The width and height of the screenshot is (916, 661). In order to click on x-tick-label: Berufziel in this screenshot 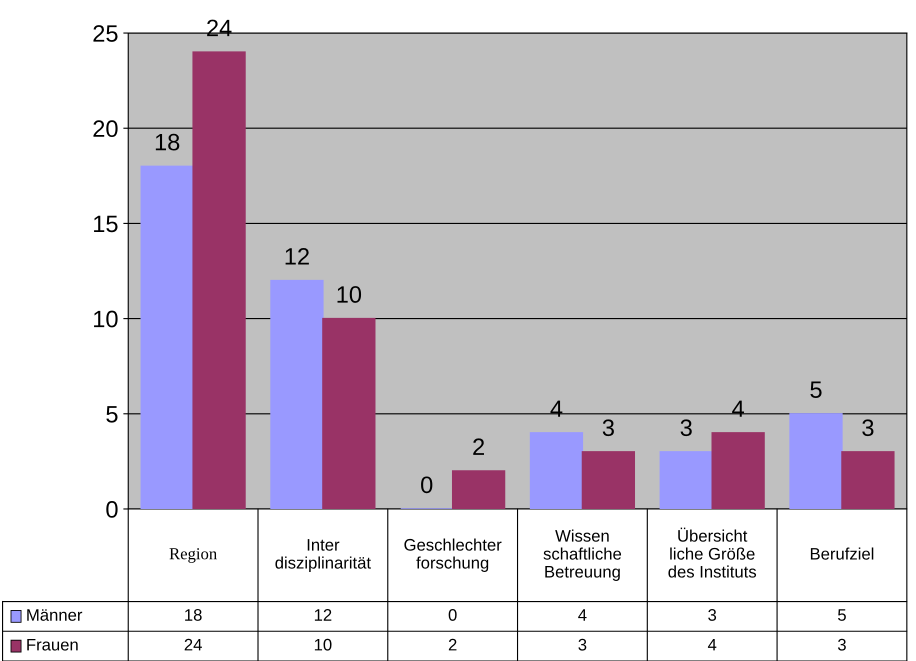, I will do `click(842, 553)`.